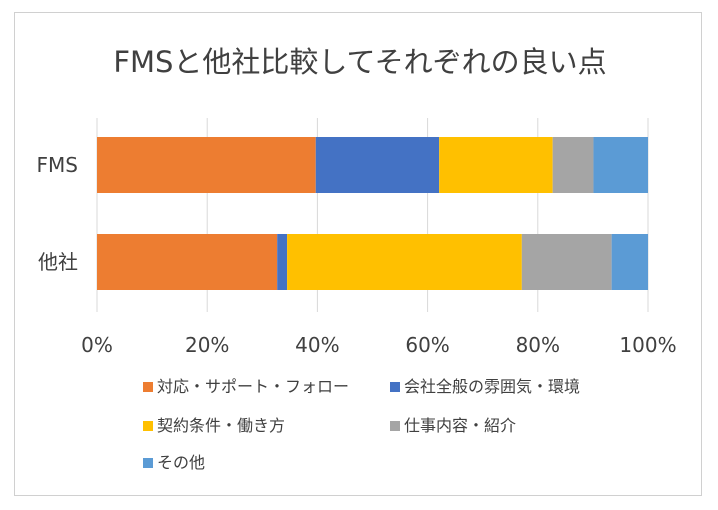 Image resolution: width=718 pixels, height=510 pixels. Describe the element at coordinates (317, 345) in the screenshot. I see `x-tick-label: 40%` at that location.